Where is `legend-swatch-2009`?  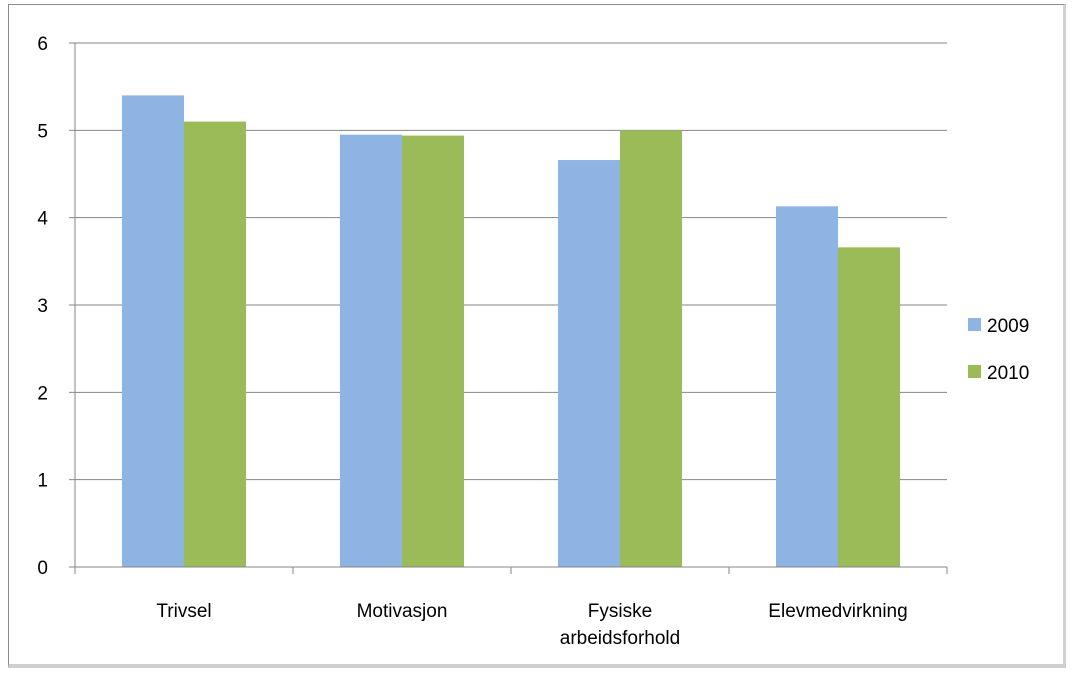
legend-swatch-2009 is located at coordinates (974, 324).